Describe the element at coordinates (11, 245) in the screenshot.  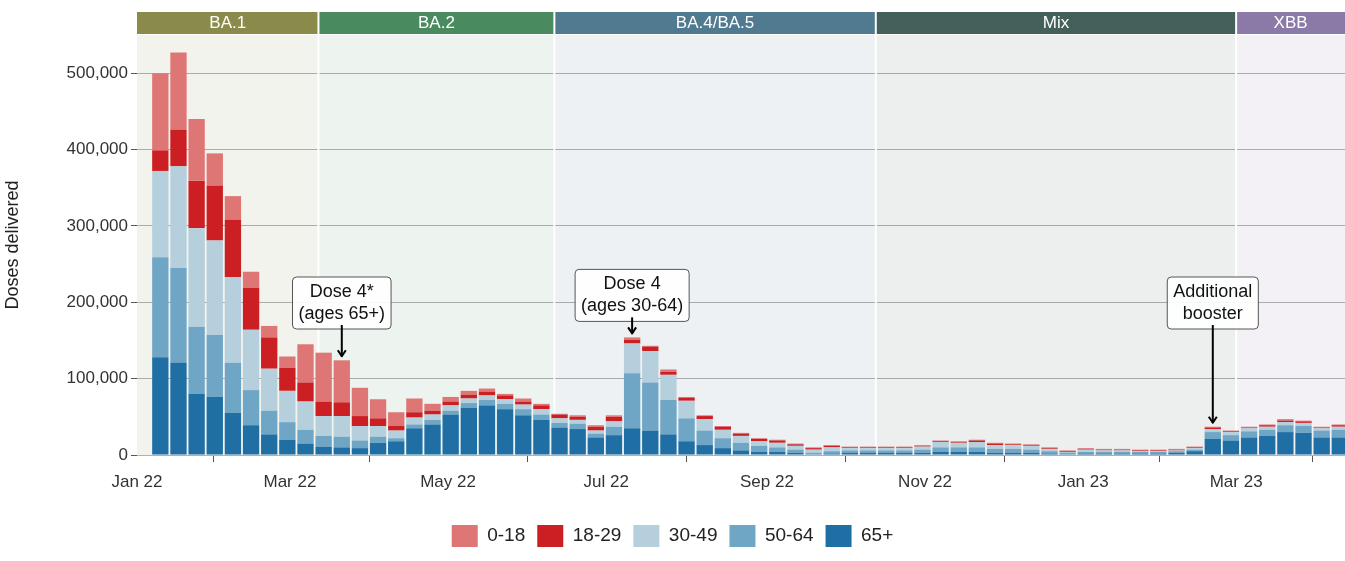
I see `y-axis-title: Doses delivered` at that location.